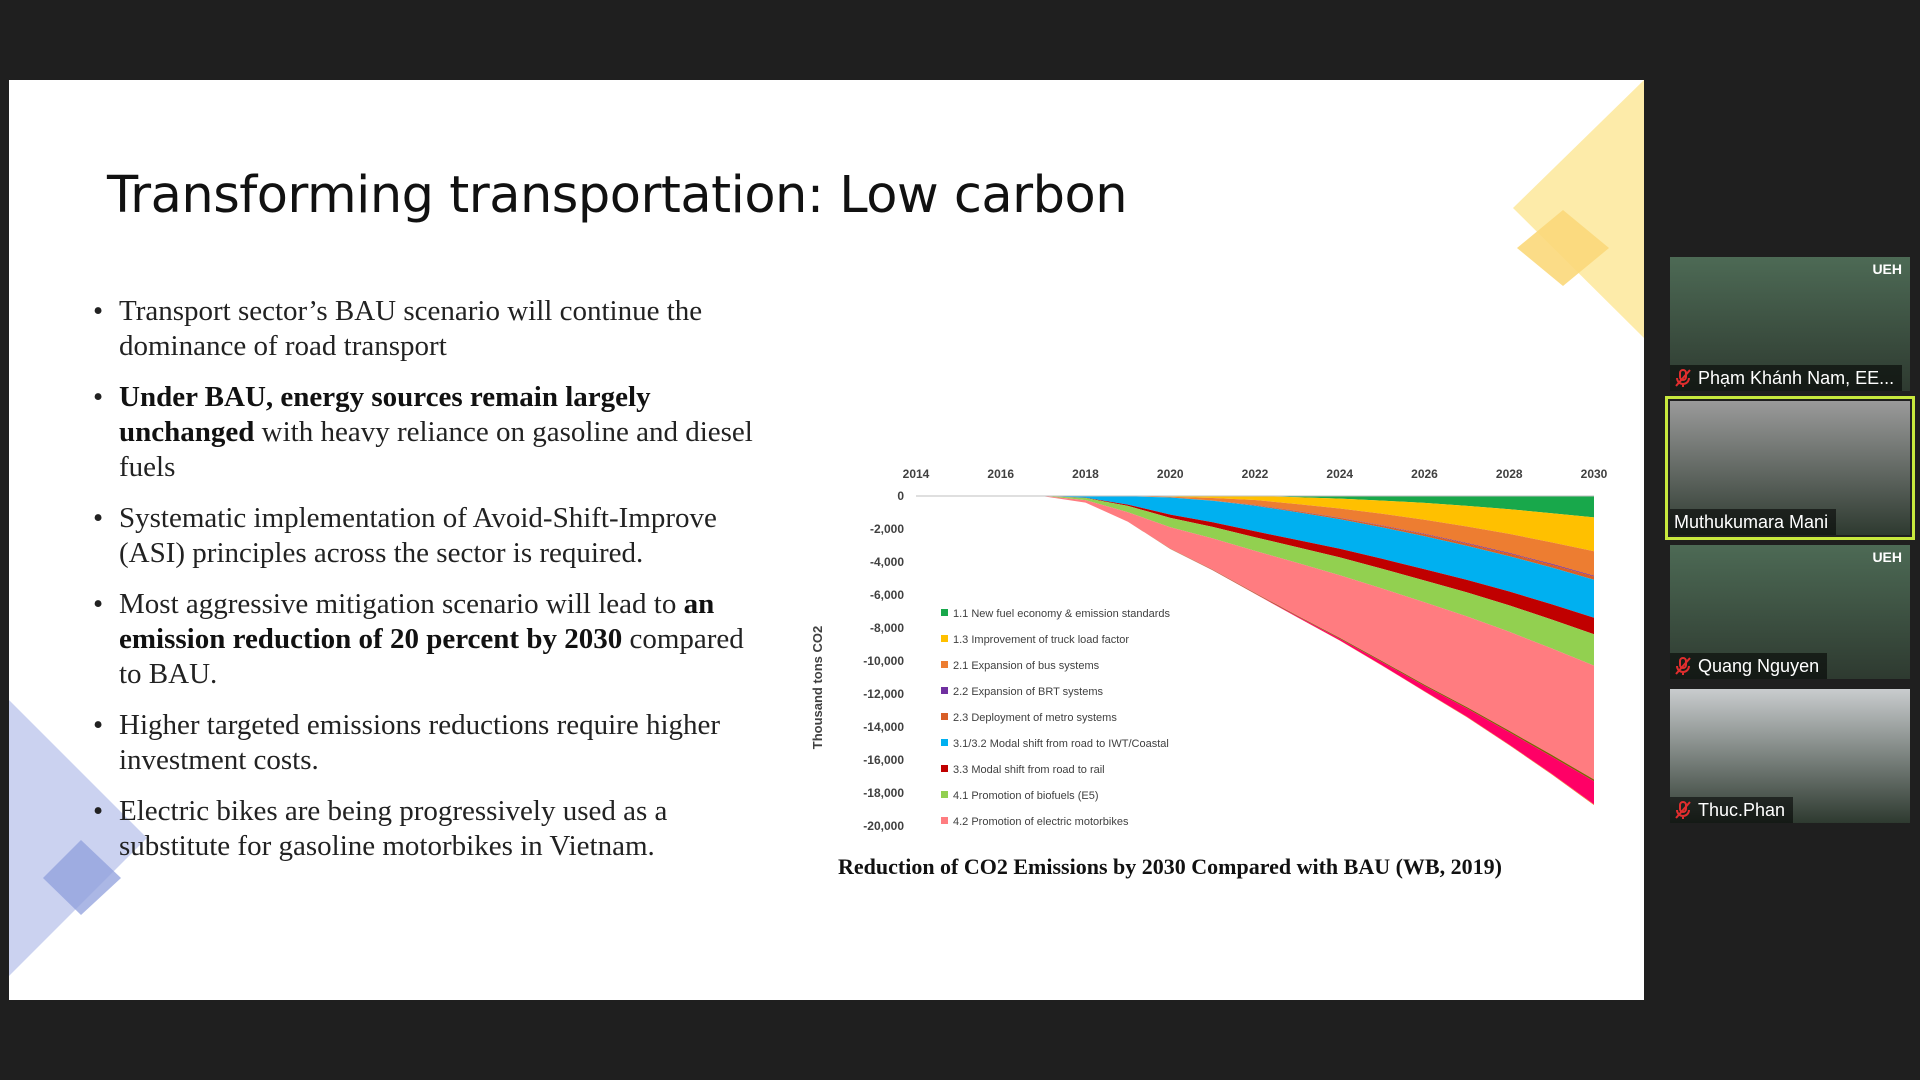  Describe the element at coordinates (1026, 666) in the screenshot. I see `legend-label: 2.1 Expansion of bus systems` at that location.